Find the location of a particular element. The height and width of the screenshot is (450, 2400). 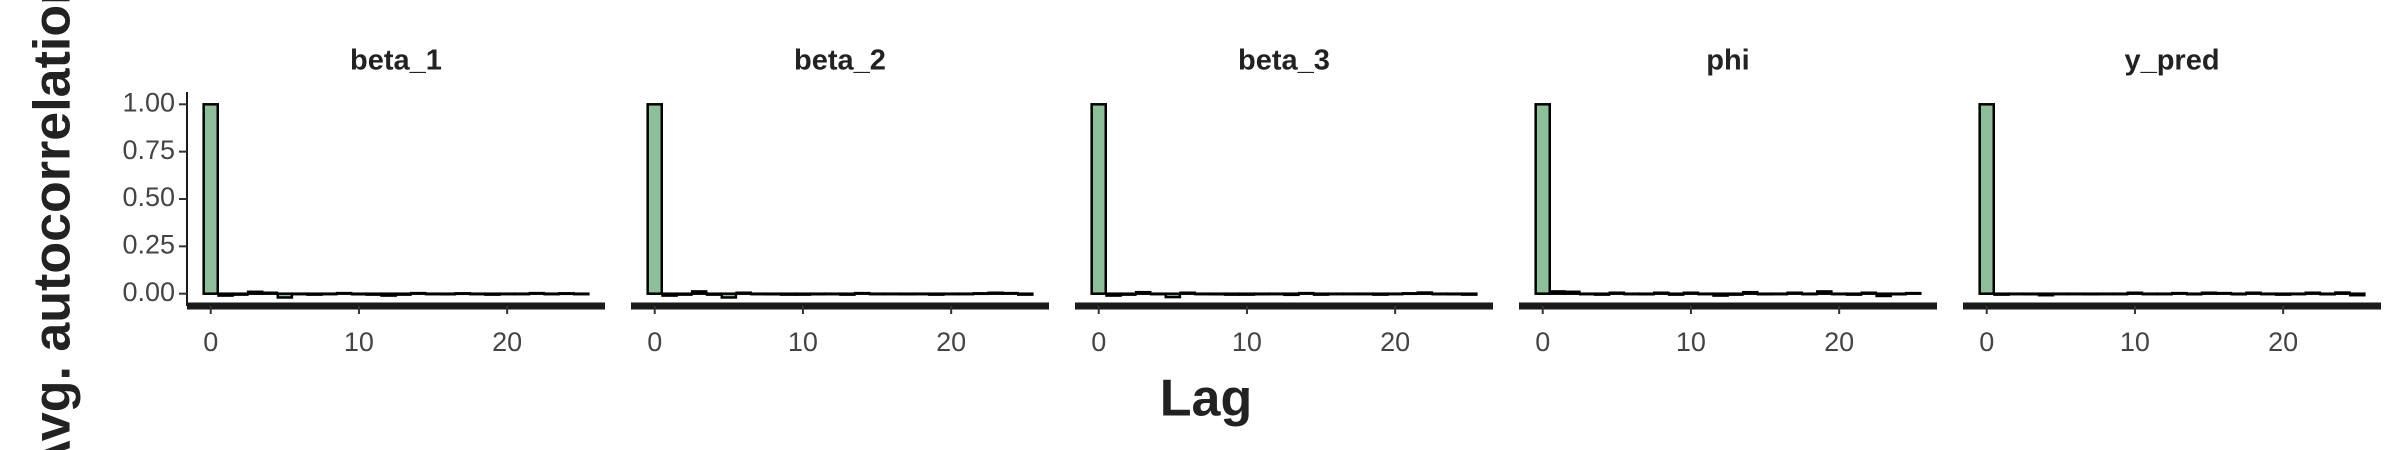

panel-title: beta_2 is located at coordinates (840, 61).